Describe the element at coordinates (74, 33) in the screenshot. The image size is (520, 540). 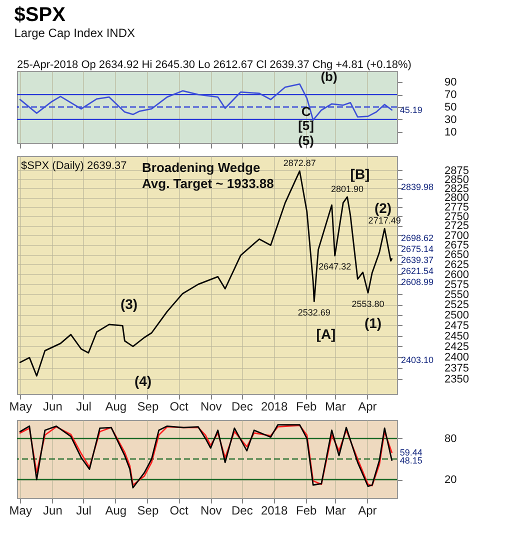
I see `chart-subtitle: Large Cap Index INDX` at that location.